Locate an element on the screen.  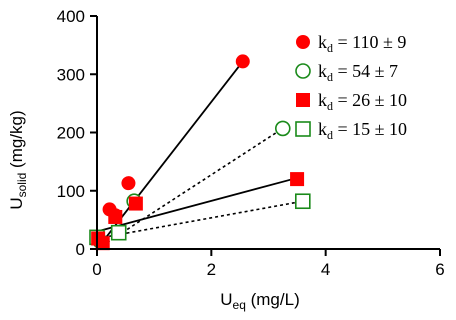
y-tick-label: 100 is located at coordinates (71, 191).